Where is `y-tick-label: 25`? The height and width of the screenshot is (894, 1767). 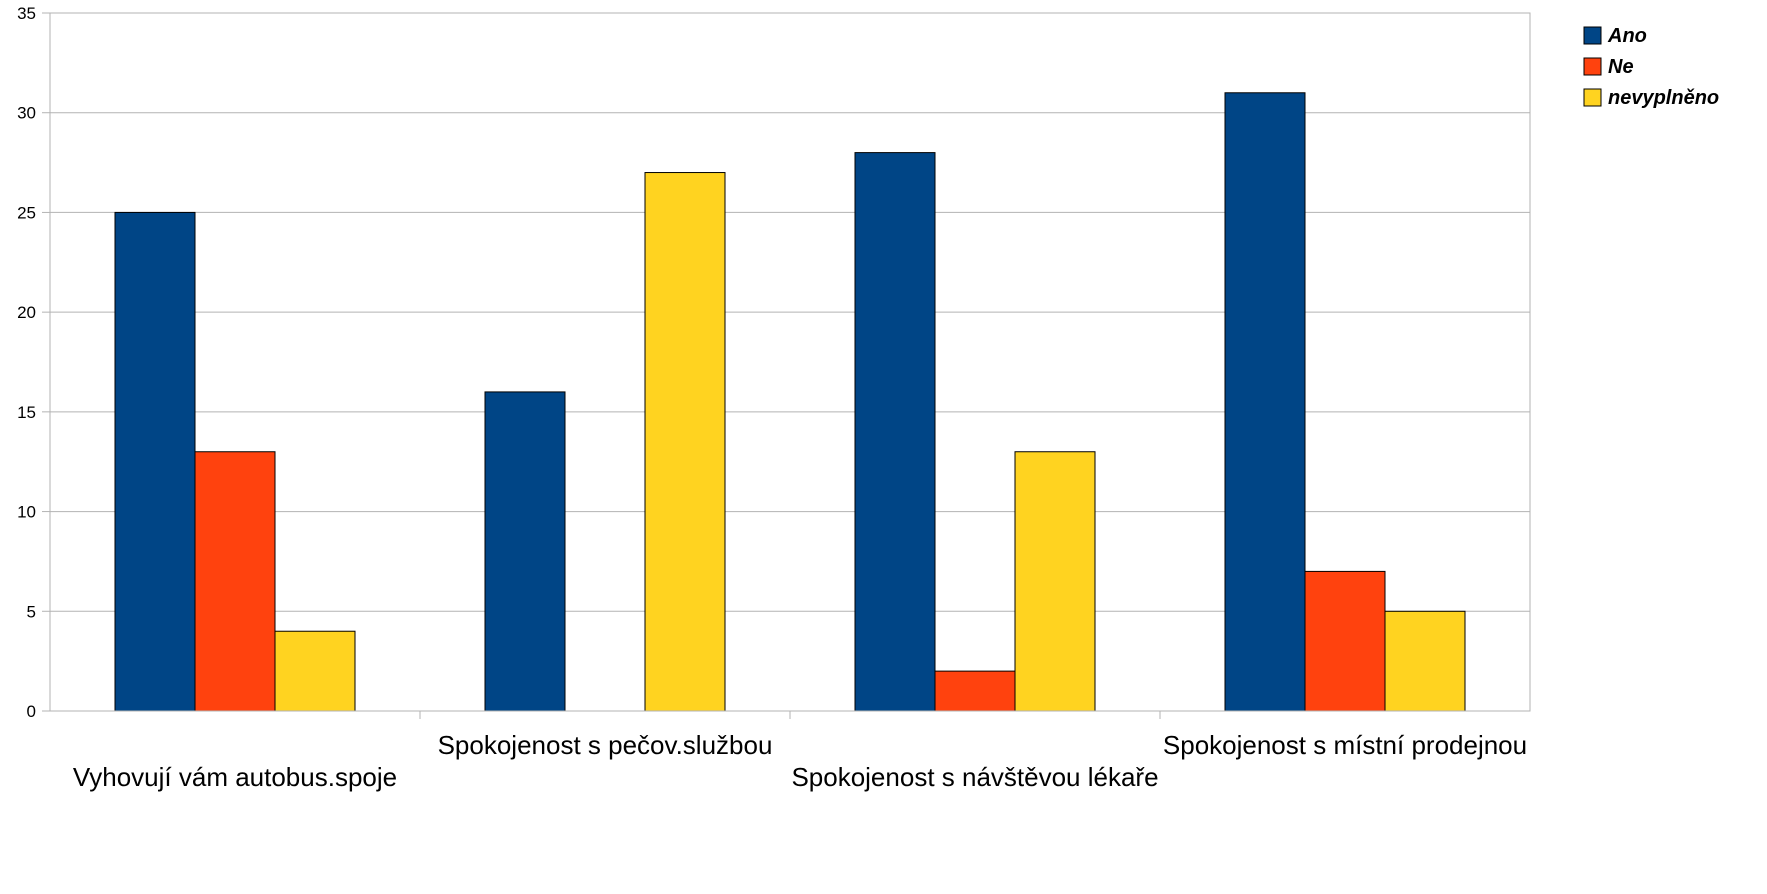 y-tick-label: 25 is located at coordinates (26, 212).